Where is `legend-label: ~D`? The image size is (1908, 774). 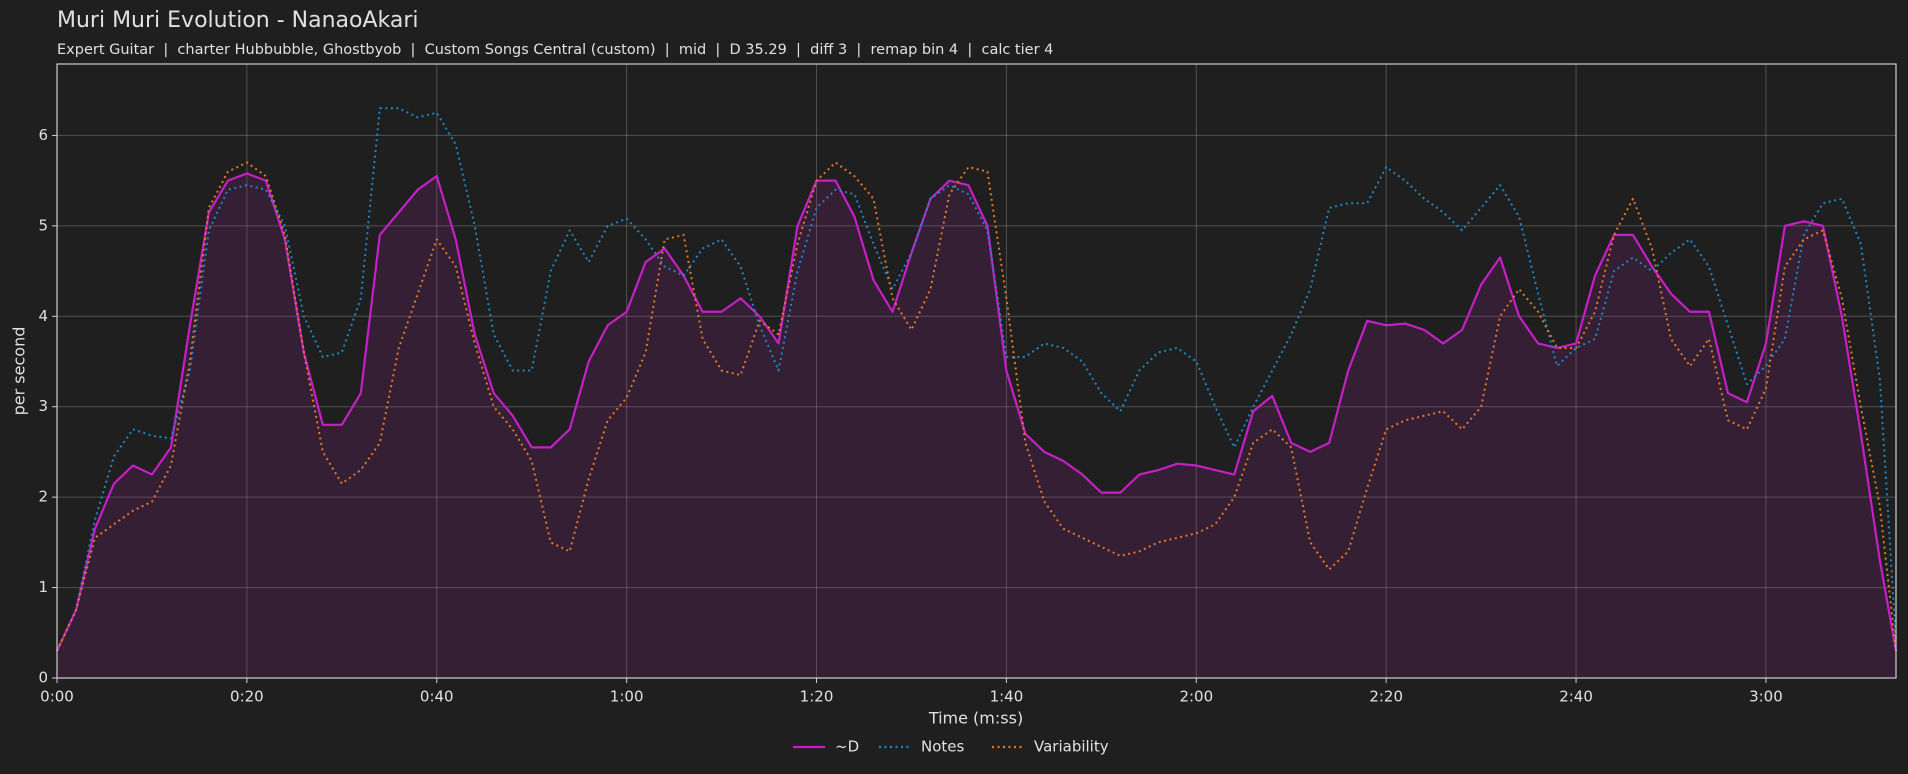 legend-label: ~D is located at coordinates (847, 747).